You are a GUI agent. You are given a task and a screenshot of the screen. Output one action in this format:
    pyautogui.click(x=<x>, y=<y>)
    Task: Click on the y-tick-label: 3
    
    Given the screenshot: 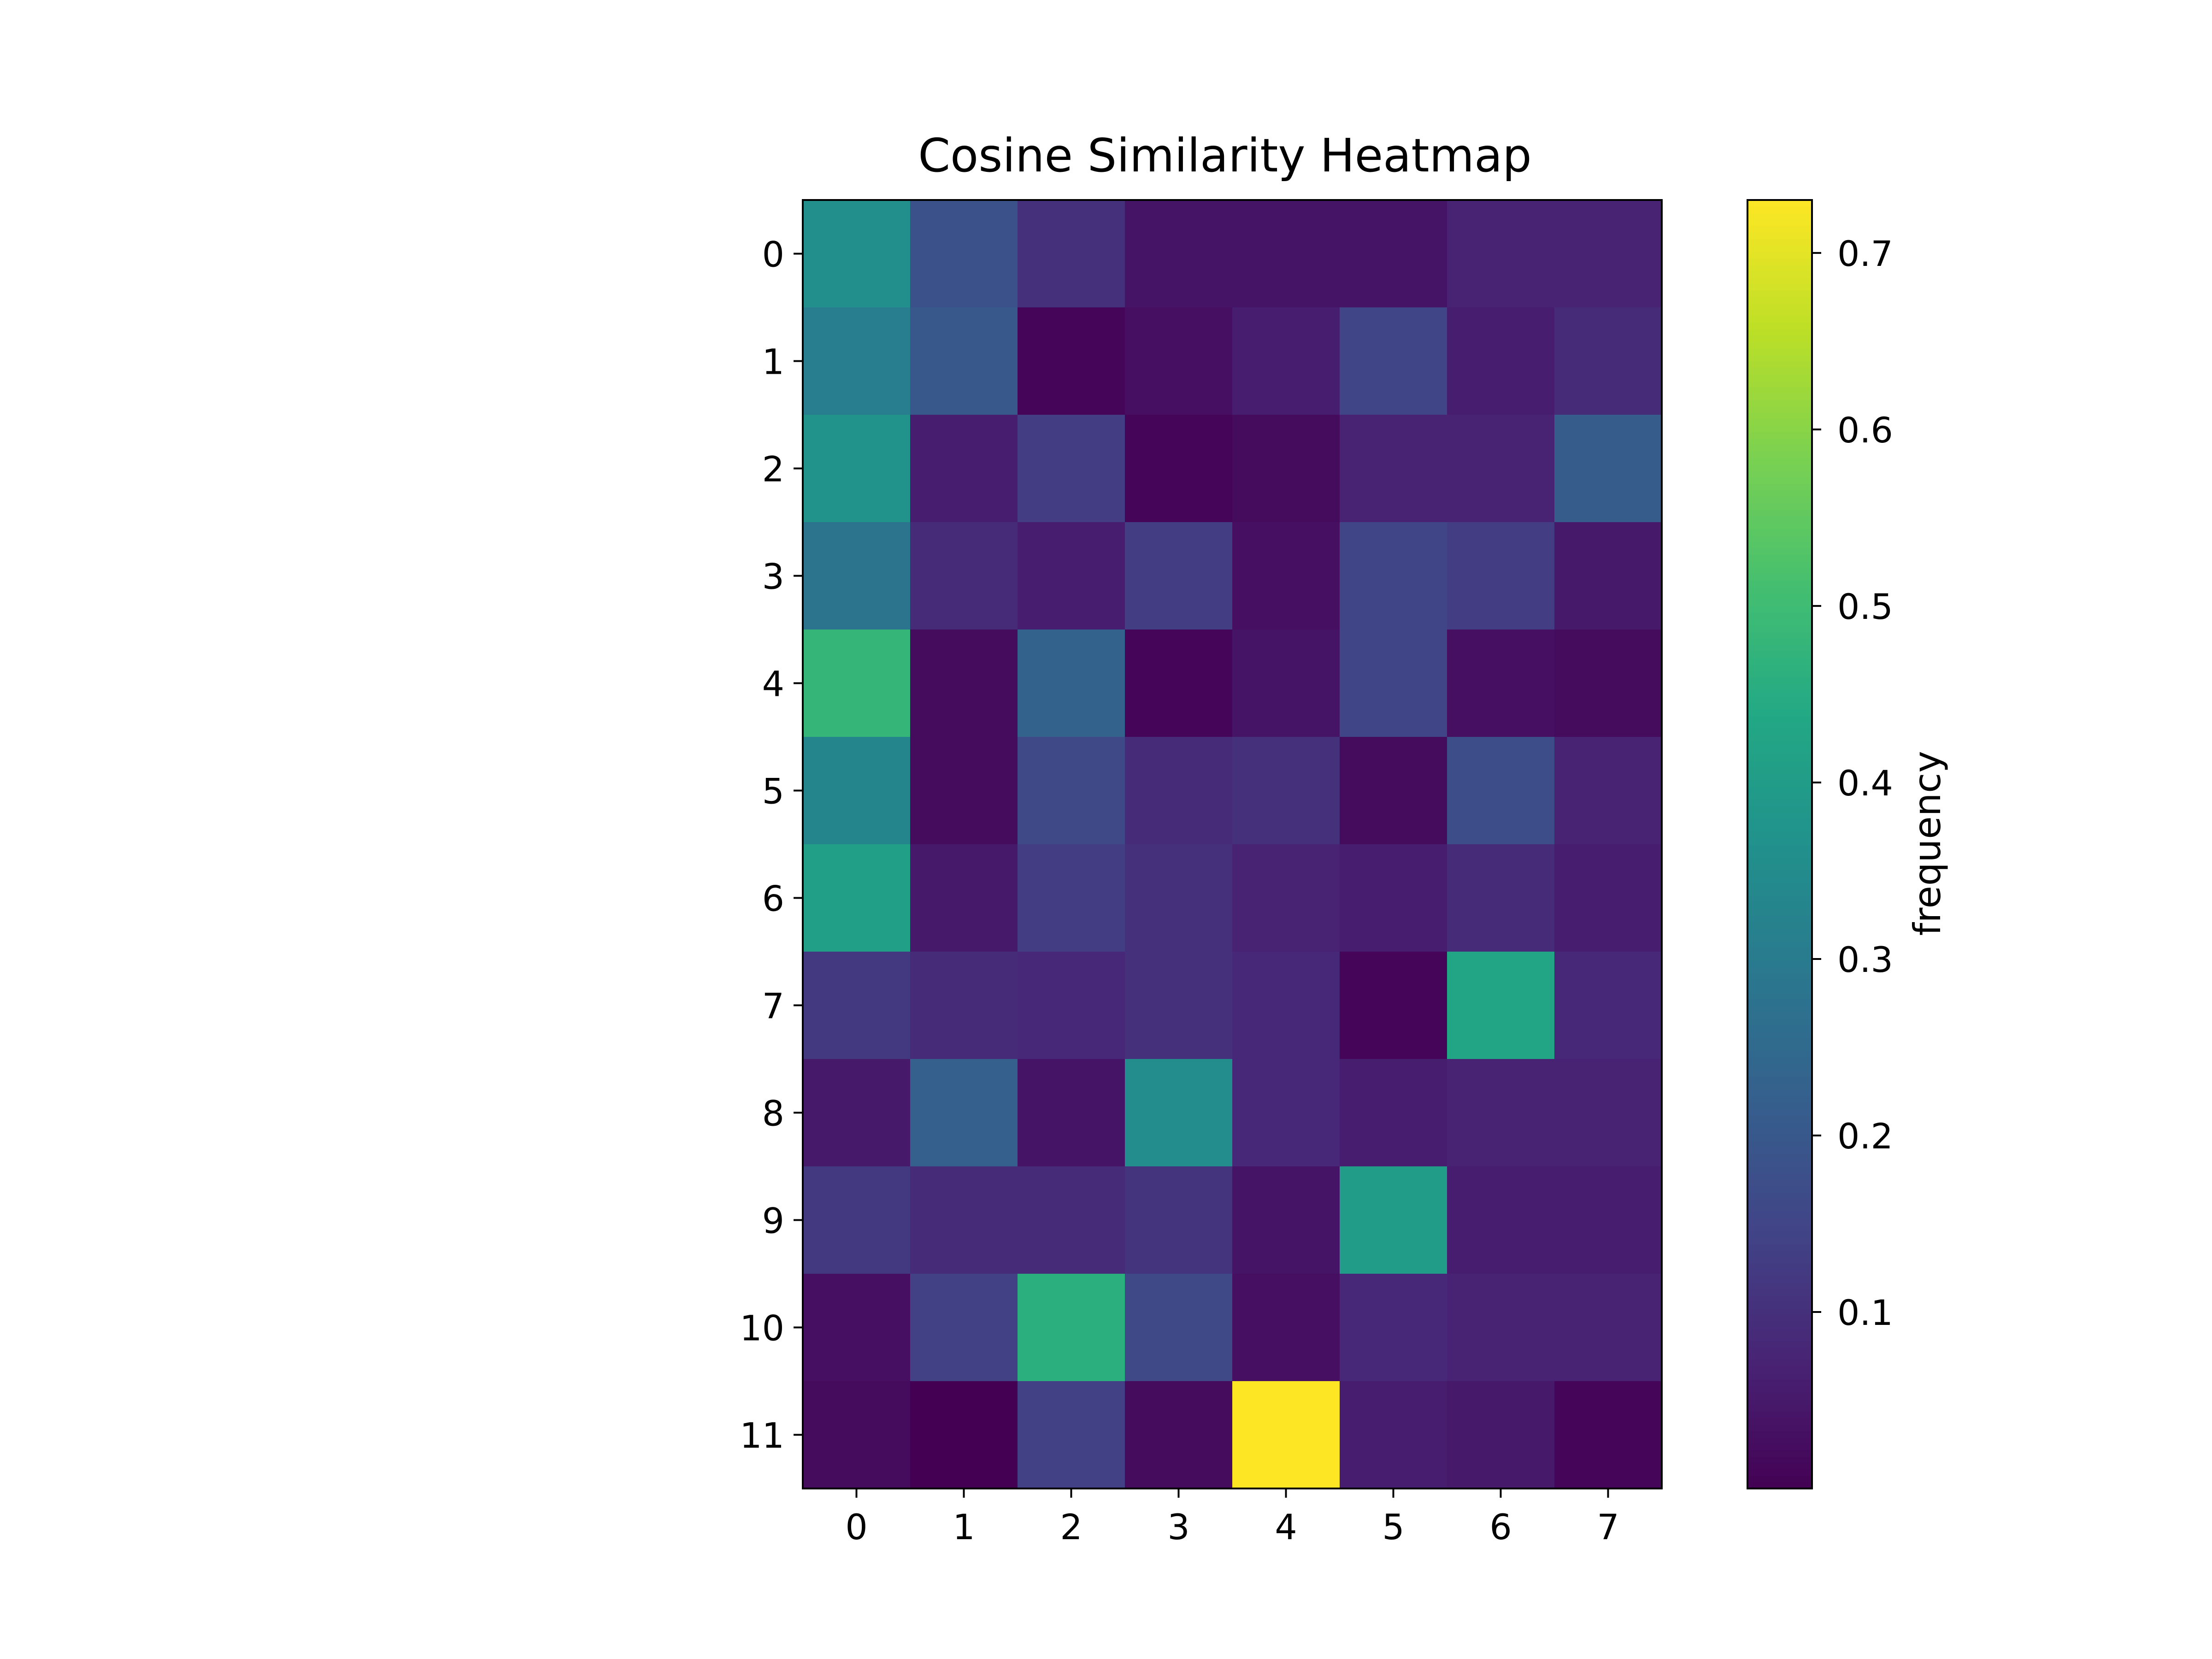 What is the action you would take?
    pyautogui.click(x=773, y=576)
    